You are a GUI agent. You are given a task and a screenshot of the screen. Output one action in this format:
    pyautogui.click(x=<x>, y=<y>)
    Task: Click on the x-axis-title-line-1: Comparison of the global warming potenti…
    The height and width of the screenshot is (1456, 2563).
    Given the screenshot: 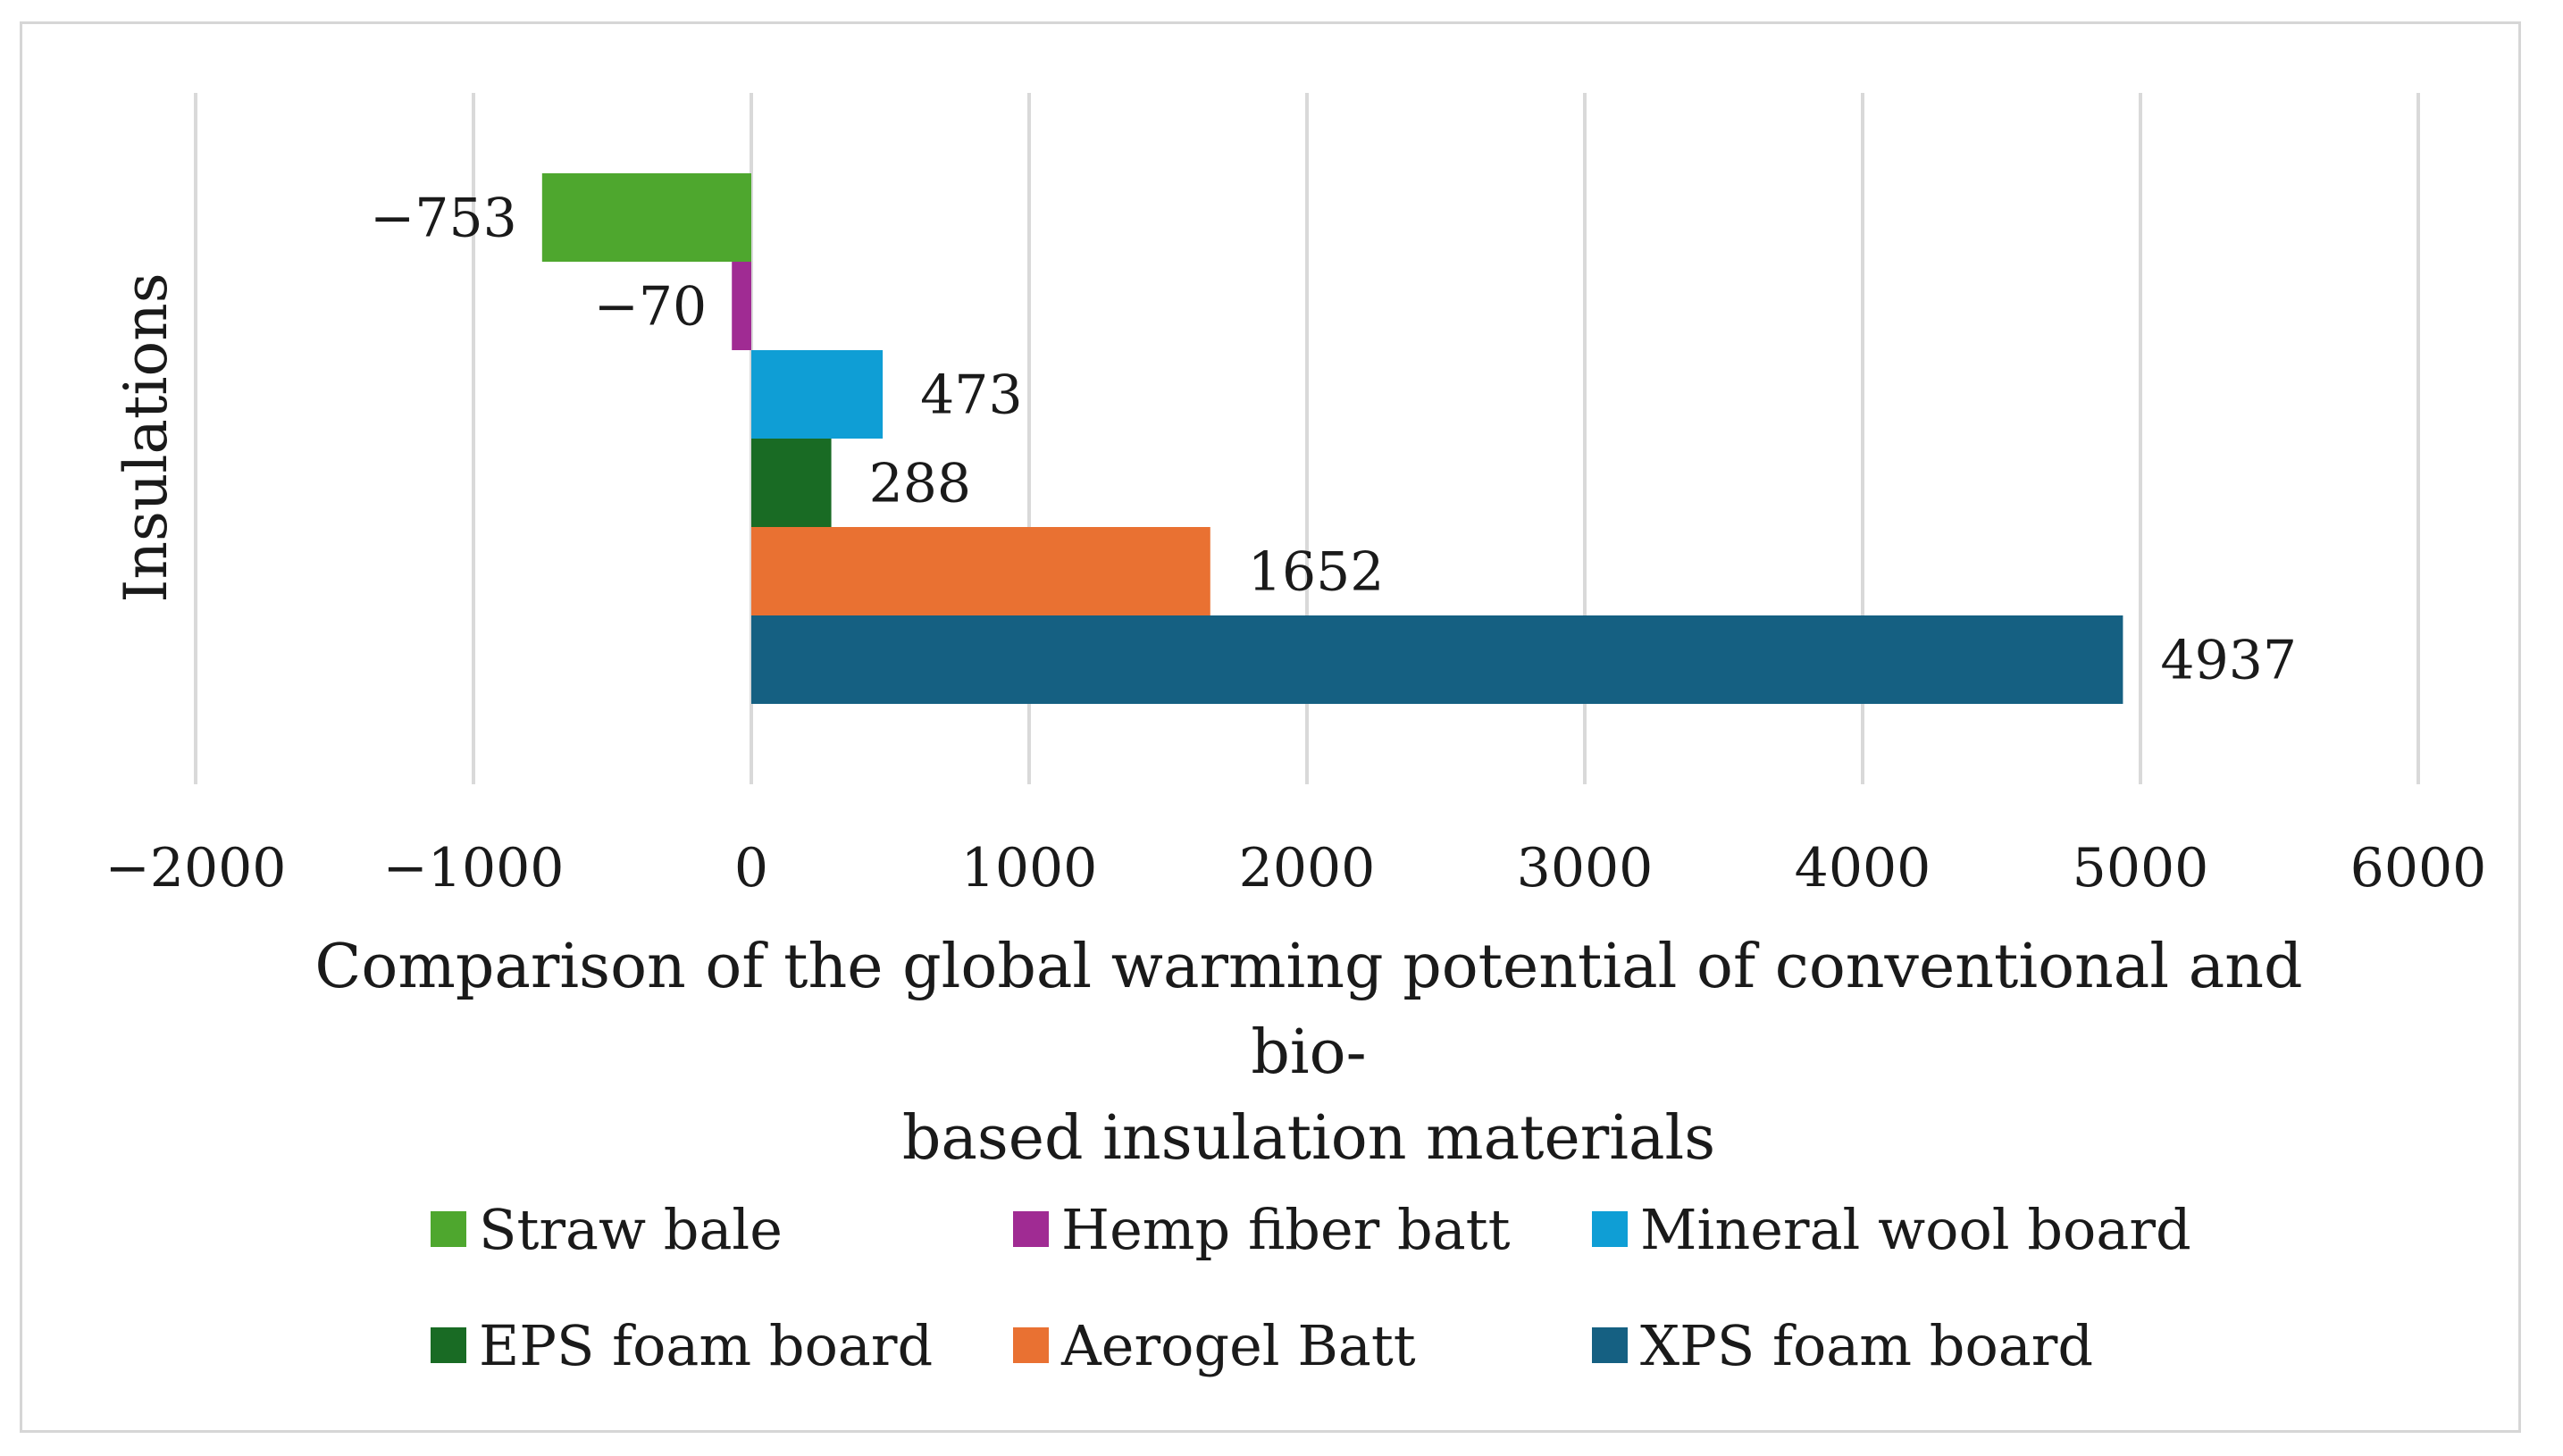 What is the action you would take?
    pyautogui.click(x=1308, y=1010)
    